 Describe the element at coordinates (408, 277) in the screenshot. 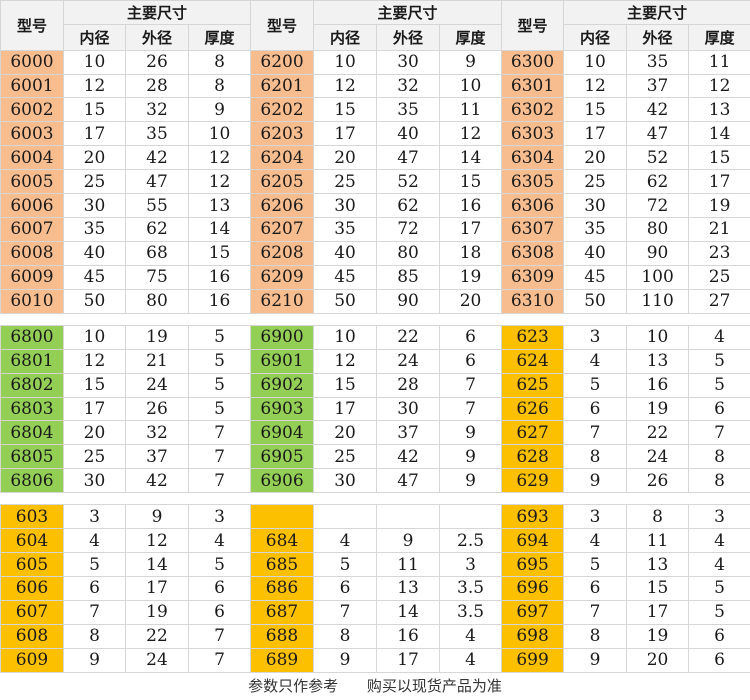

I see `outer-diameter-cell: 85` at that location.